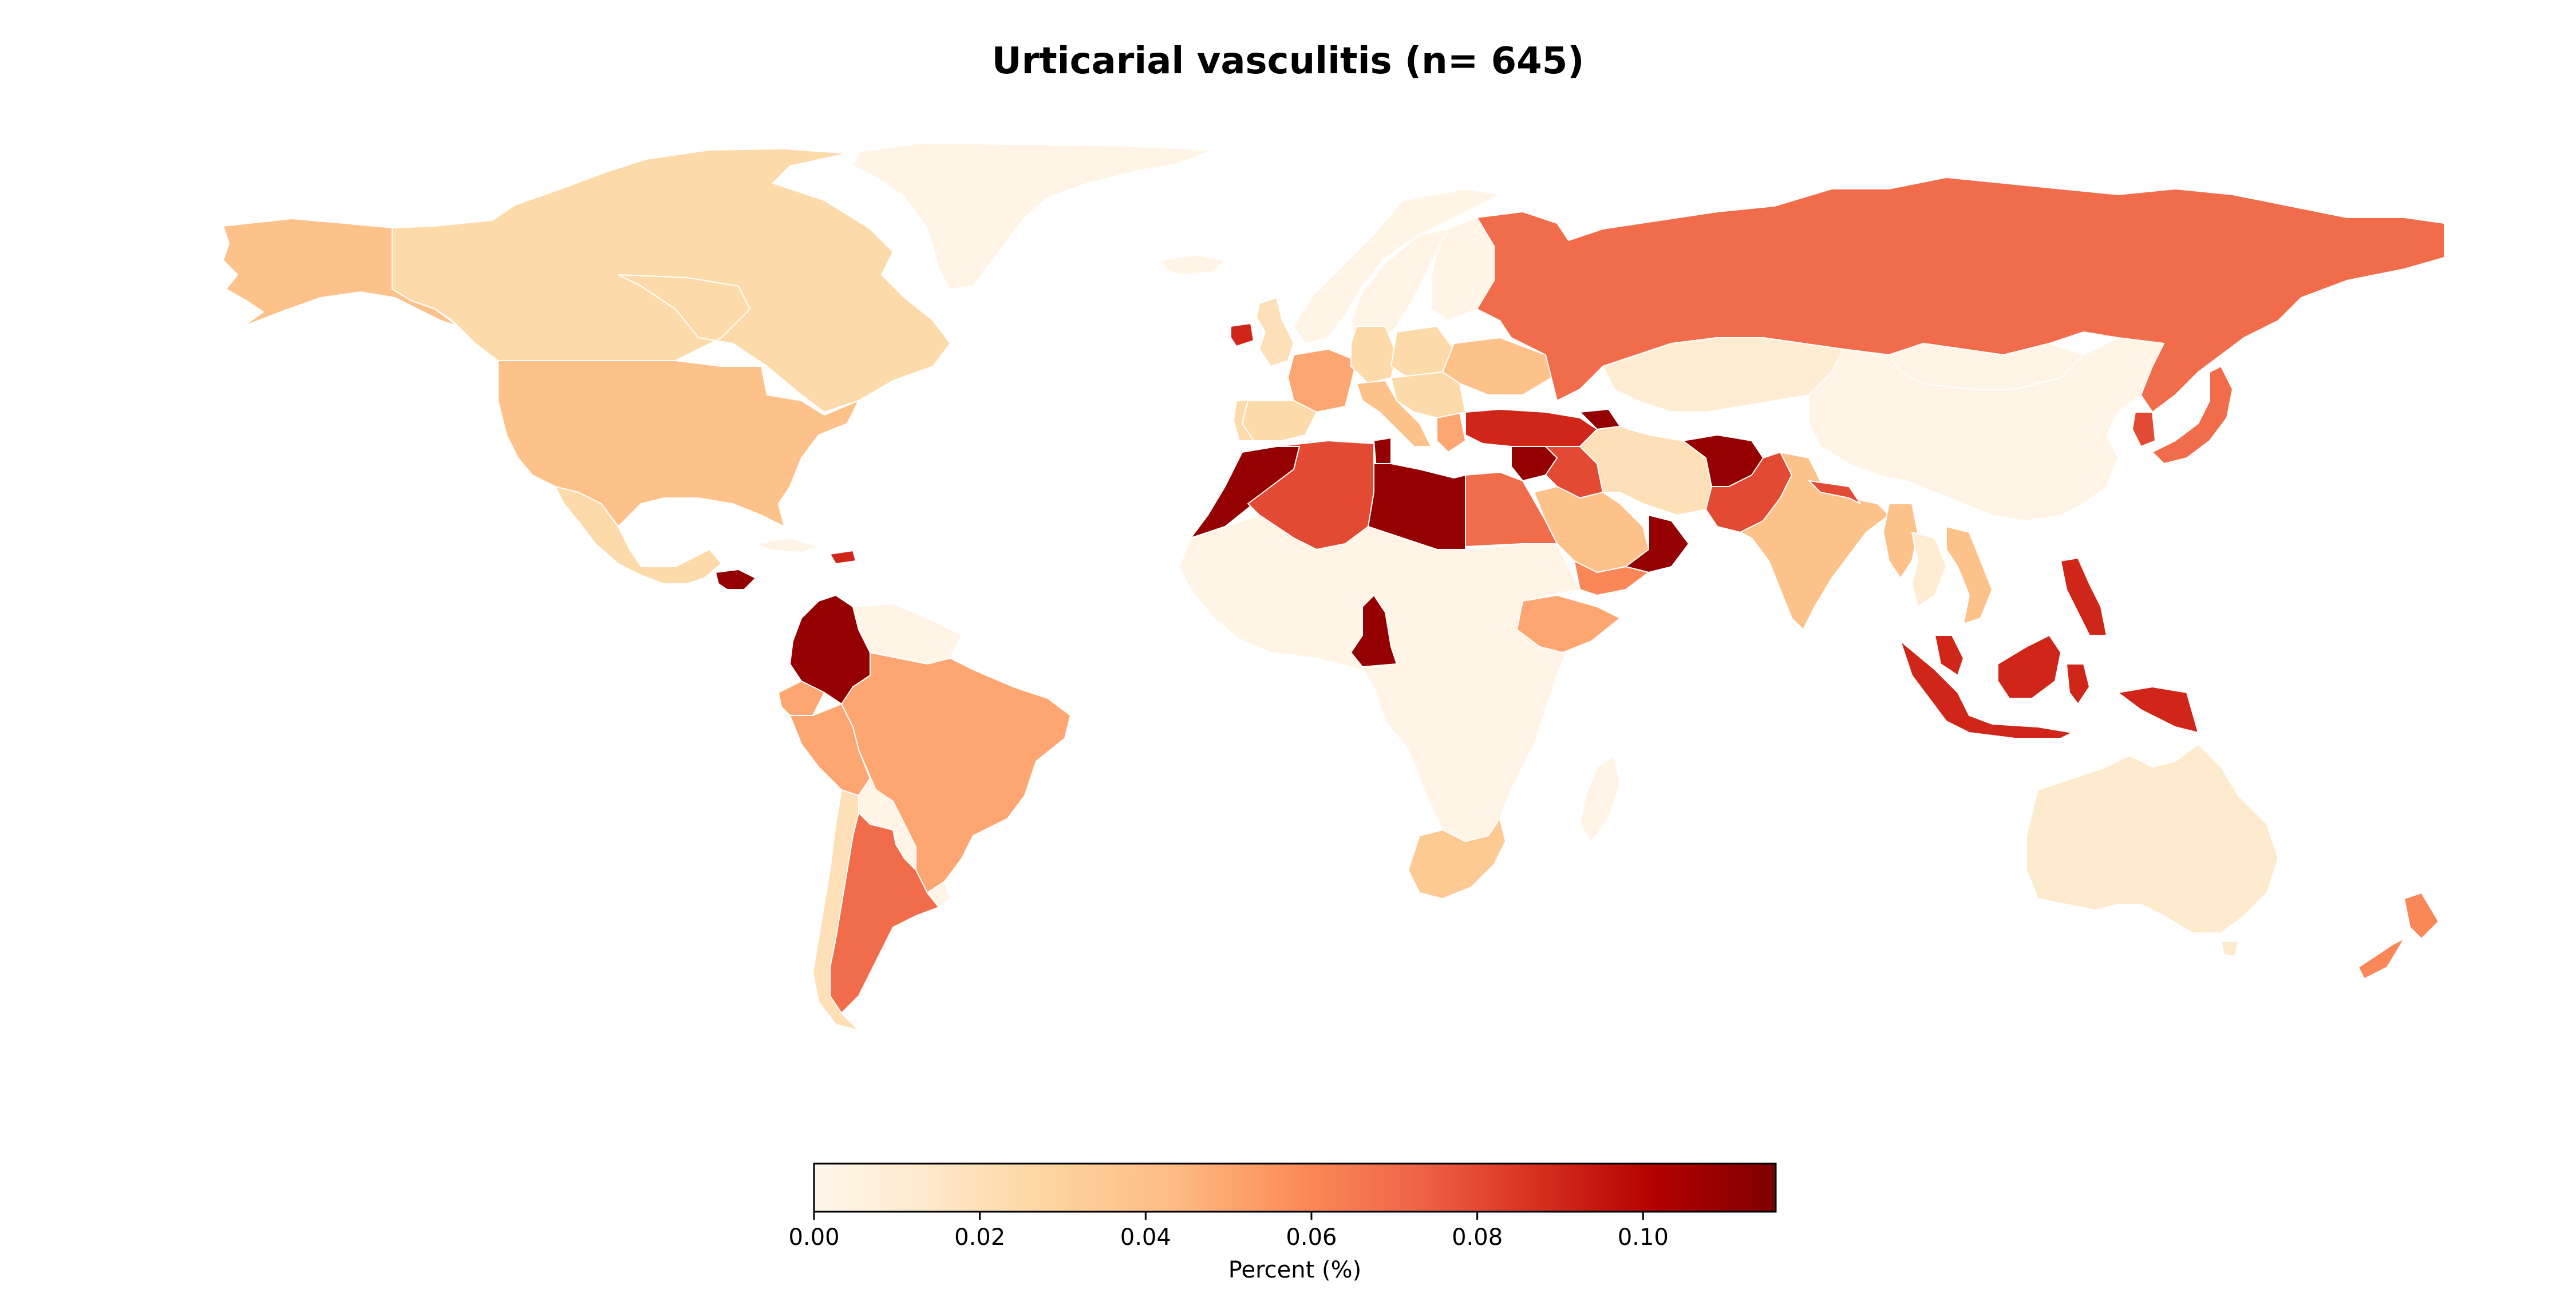 Image resolution: width=2576 pixels, height=1305 pixels. Describe the element at coordinates (1295, 1187) in the screenshot. I see `colorbar-gradient` at that location.